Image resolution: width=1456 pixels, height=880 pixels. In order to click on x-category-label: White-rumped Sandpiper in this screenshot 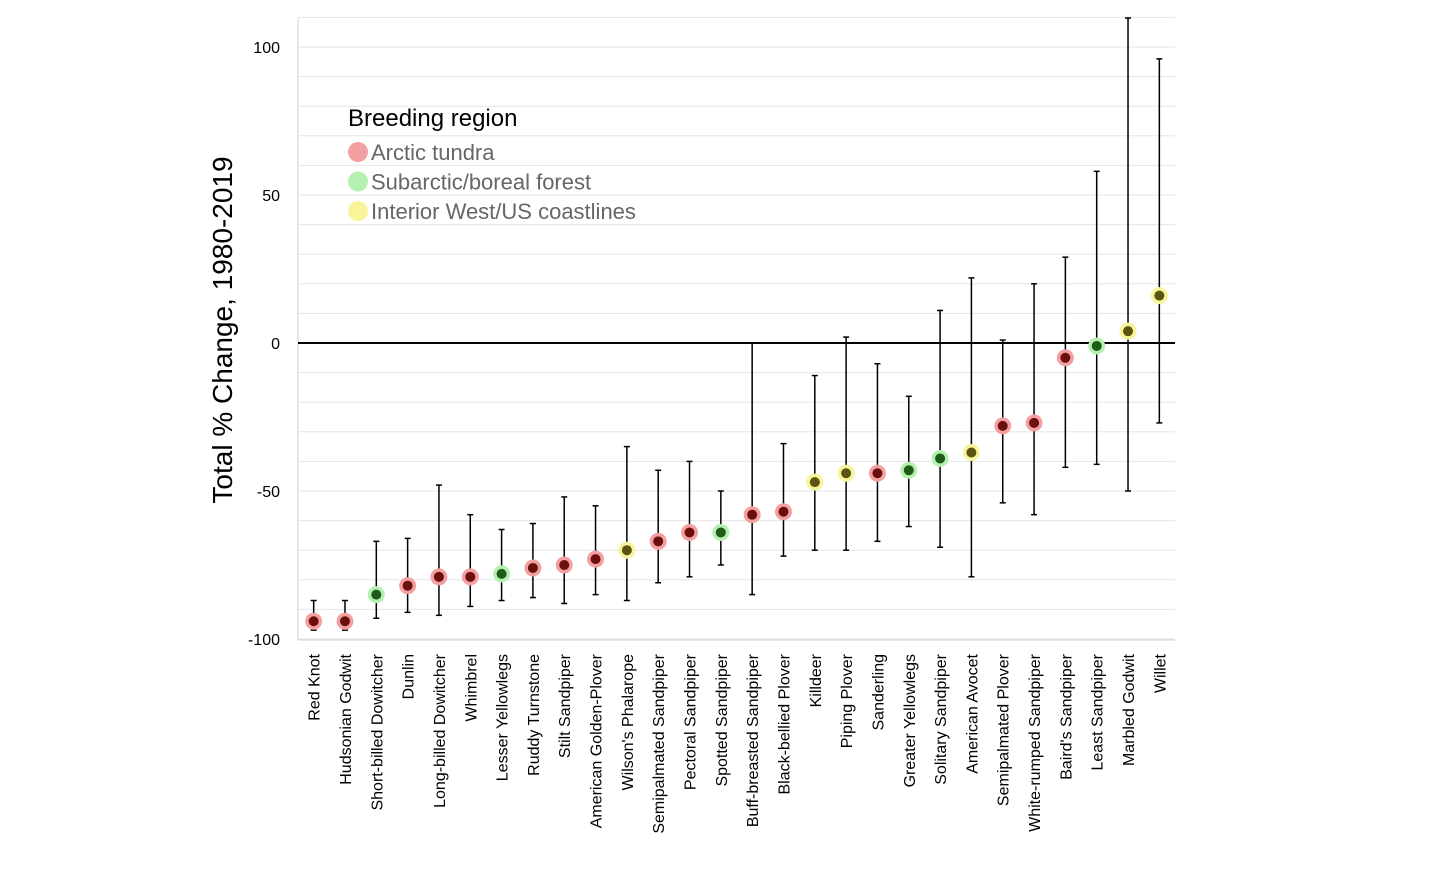, I will do `click(1035, 742)`.